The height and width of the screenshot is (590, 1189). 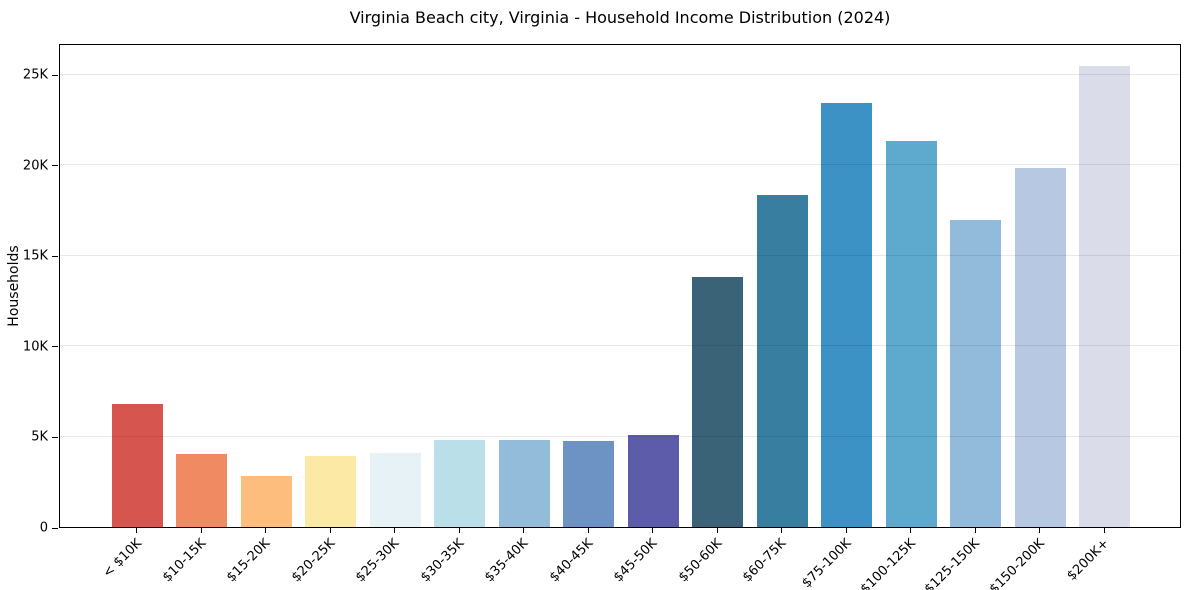 What do you see at coordinates (184, 561) in the screenshot?
I see `x-tick-label: $10-15K` at bounding box center [184, 561].